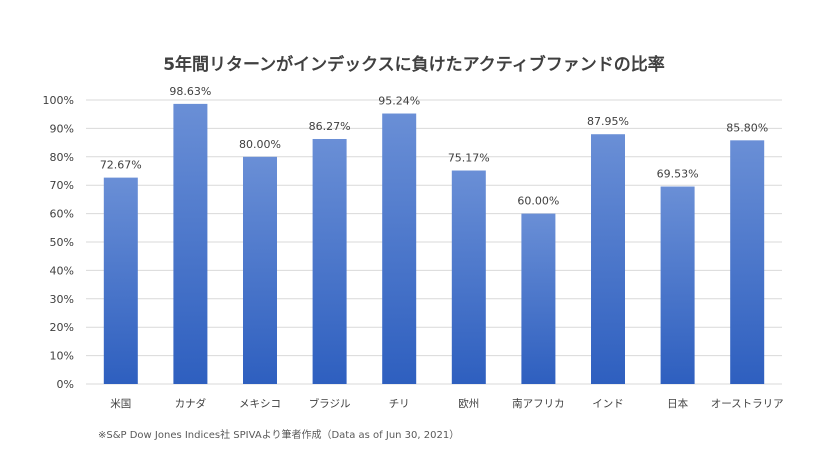 The height and width of the screenshot is (465, 828). What do you see at coordinates (608, 404) in the screenshot?
I see `category-label: インド` at bounding box center [608, 404].